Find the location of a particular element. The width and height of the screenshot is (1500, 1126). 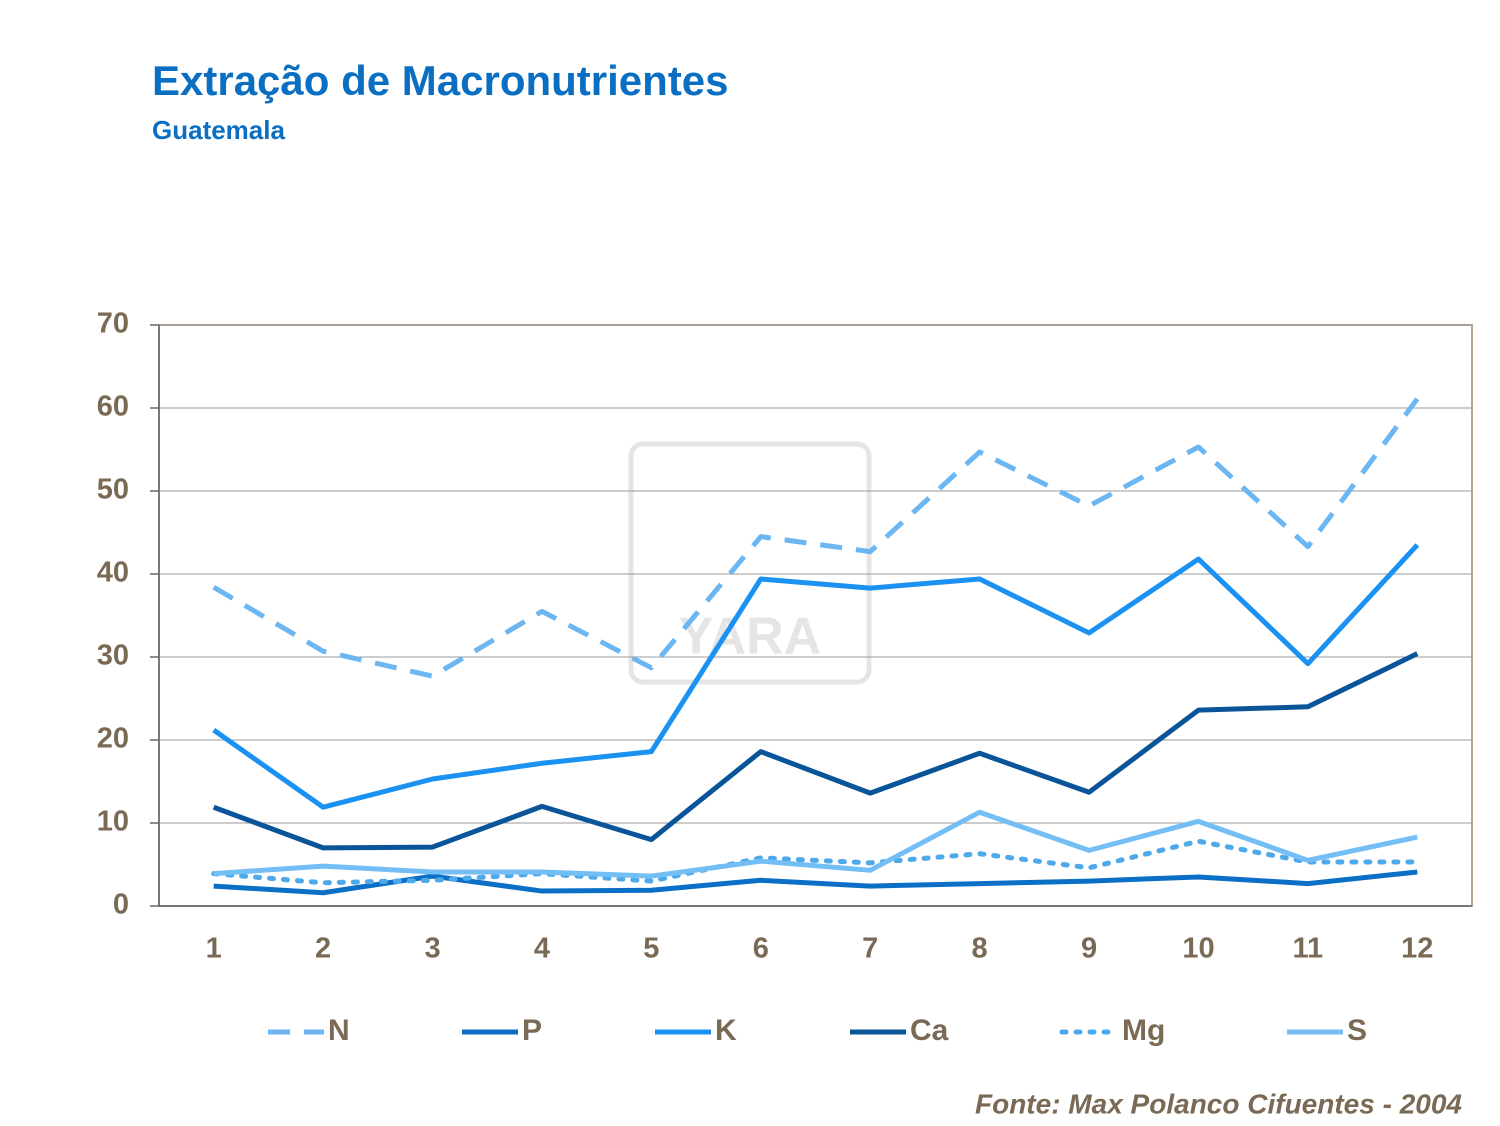

legend-label: K is located at coordinates (726, 1030).